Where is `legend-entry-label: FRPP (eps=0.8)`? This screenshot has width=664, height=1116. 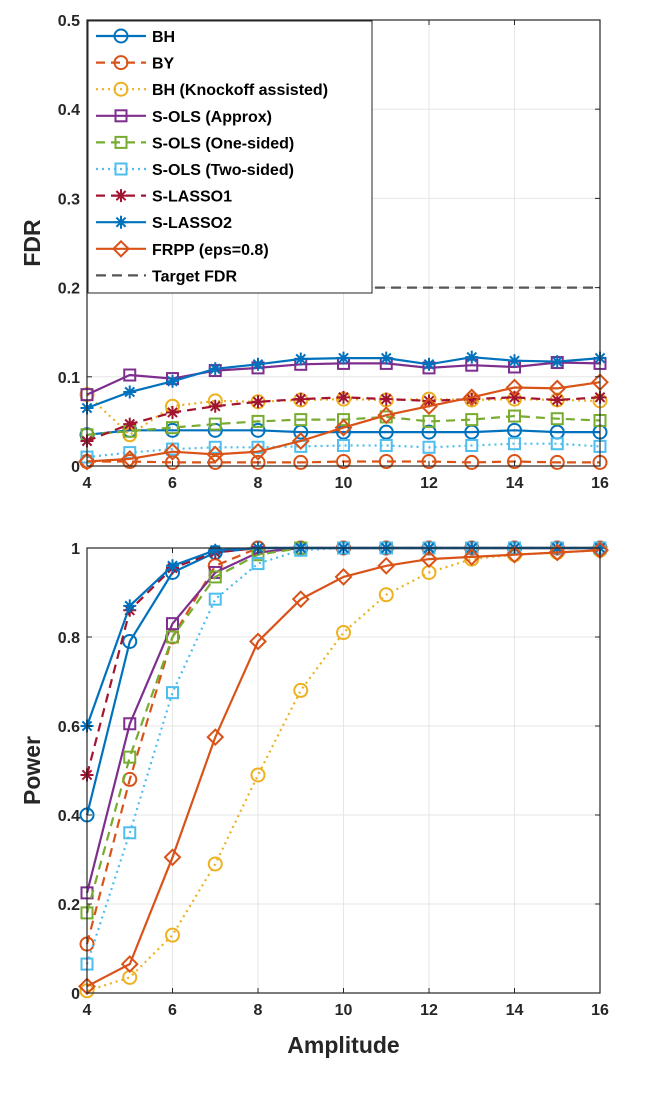
legend-entry-label: FRPP (eps=0.8) is located at coordinates (210, 250).